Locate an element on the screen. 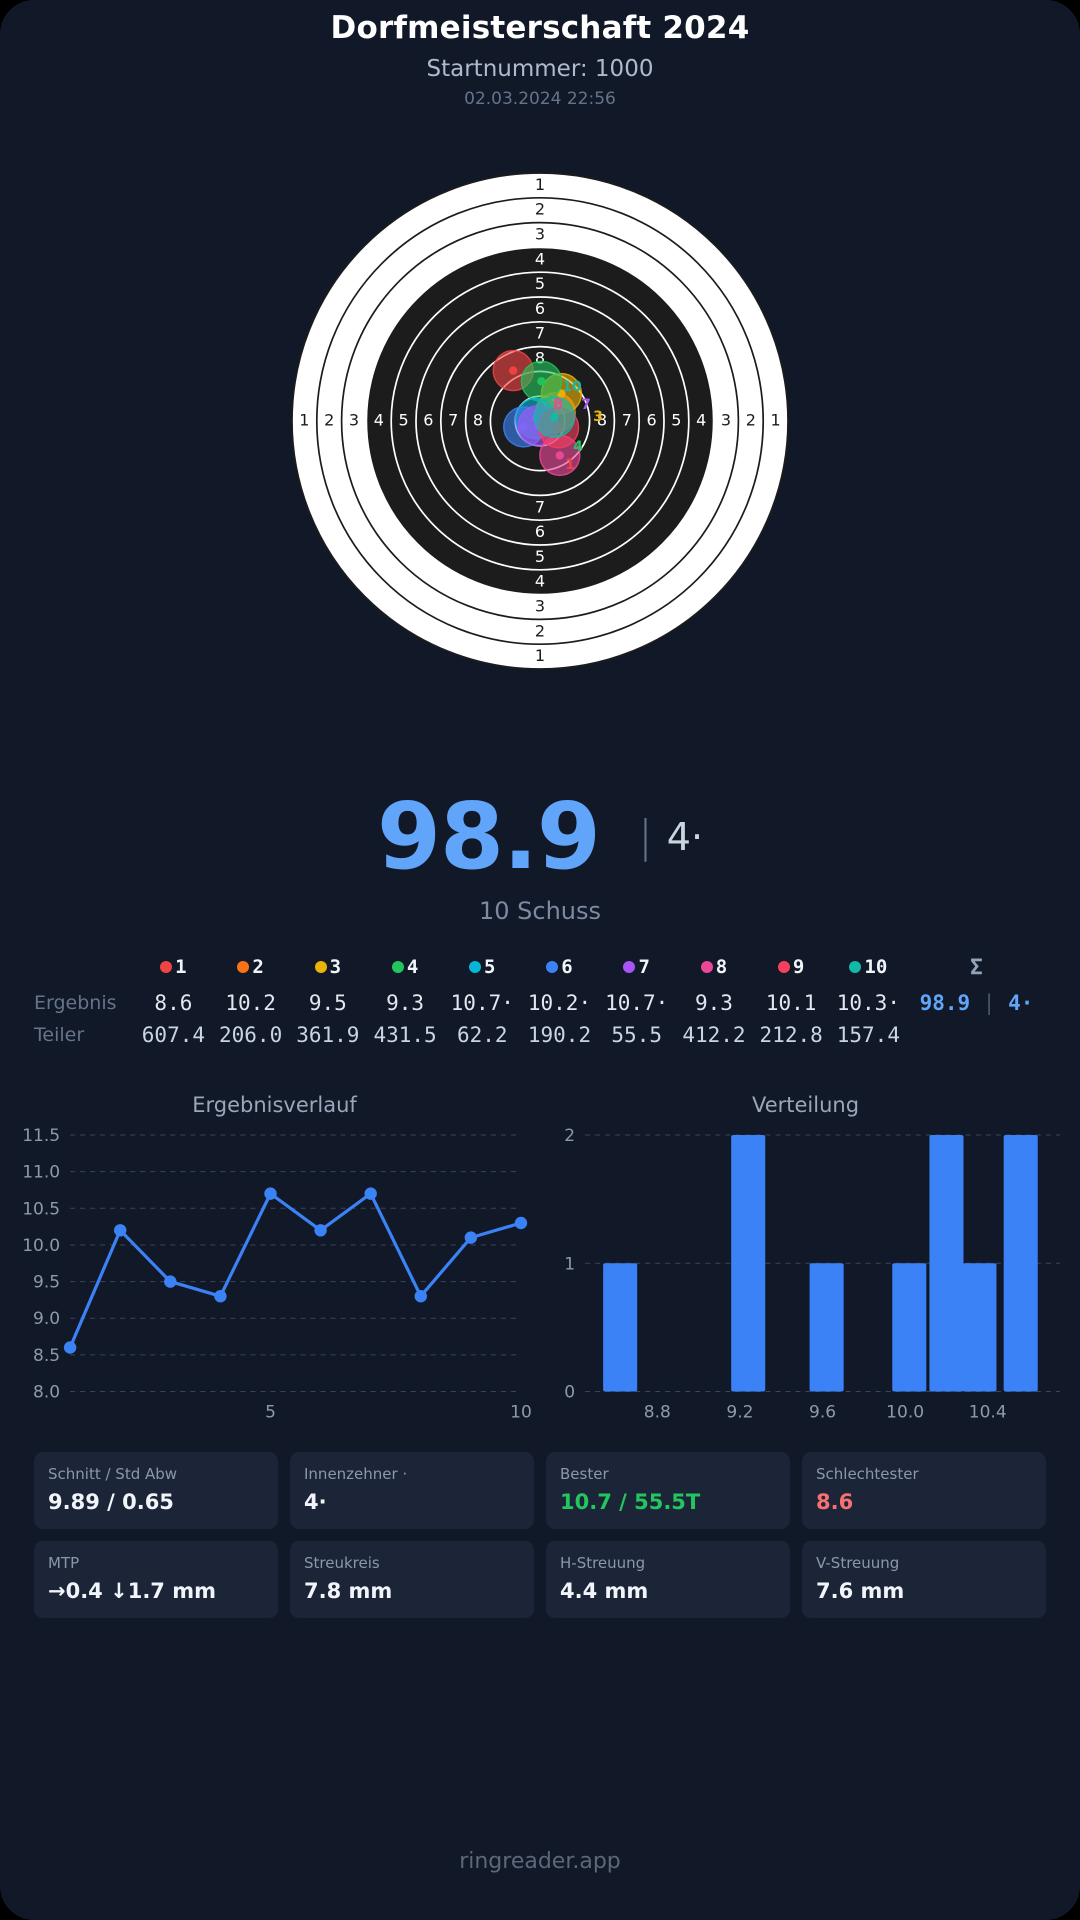 This screenshot has width=1080, height=1920. teiler-value: 55.5 is located at coordinates (636, 1035).